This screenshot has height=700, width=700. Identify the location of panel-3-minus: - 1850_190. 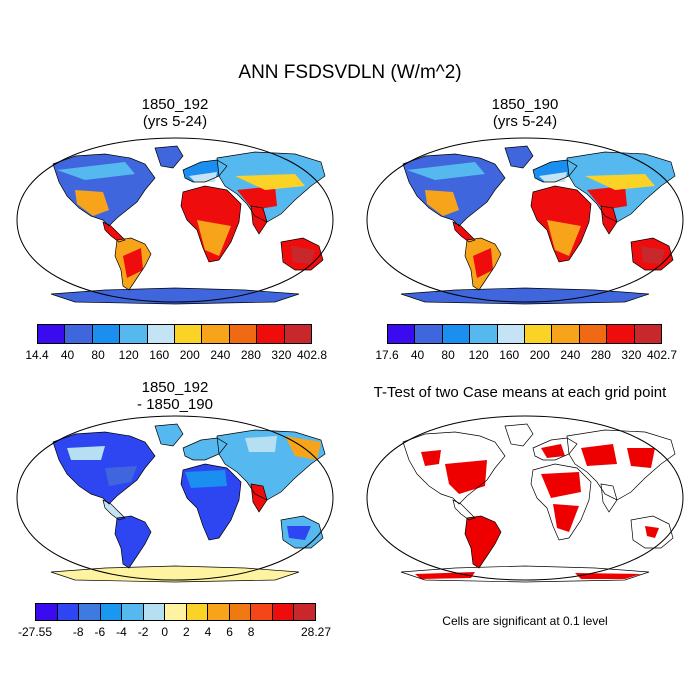
(175, 404).